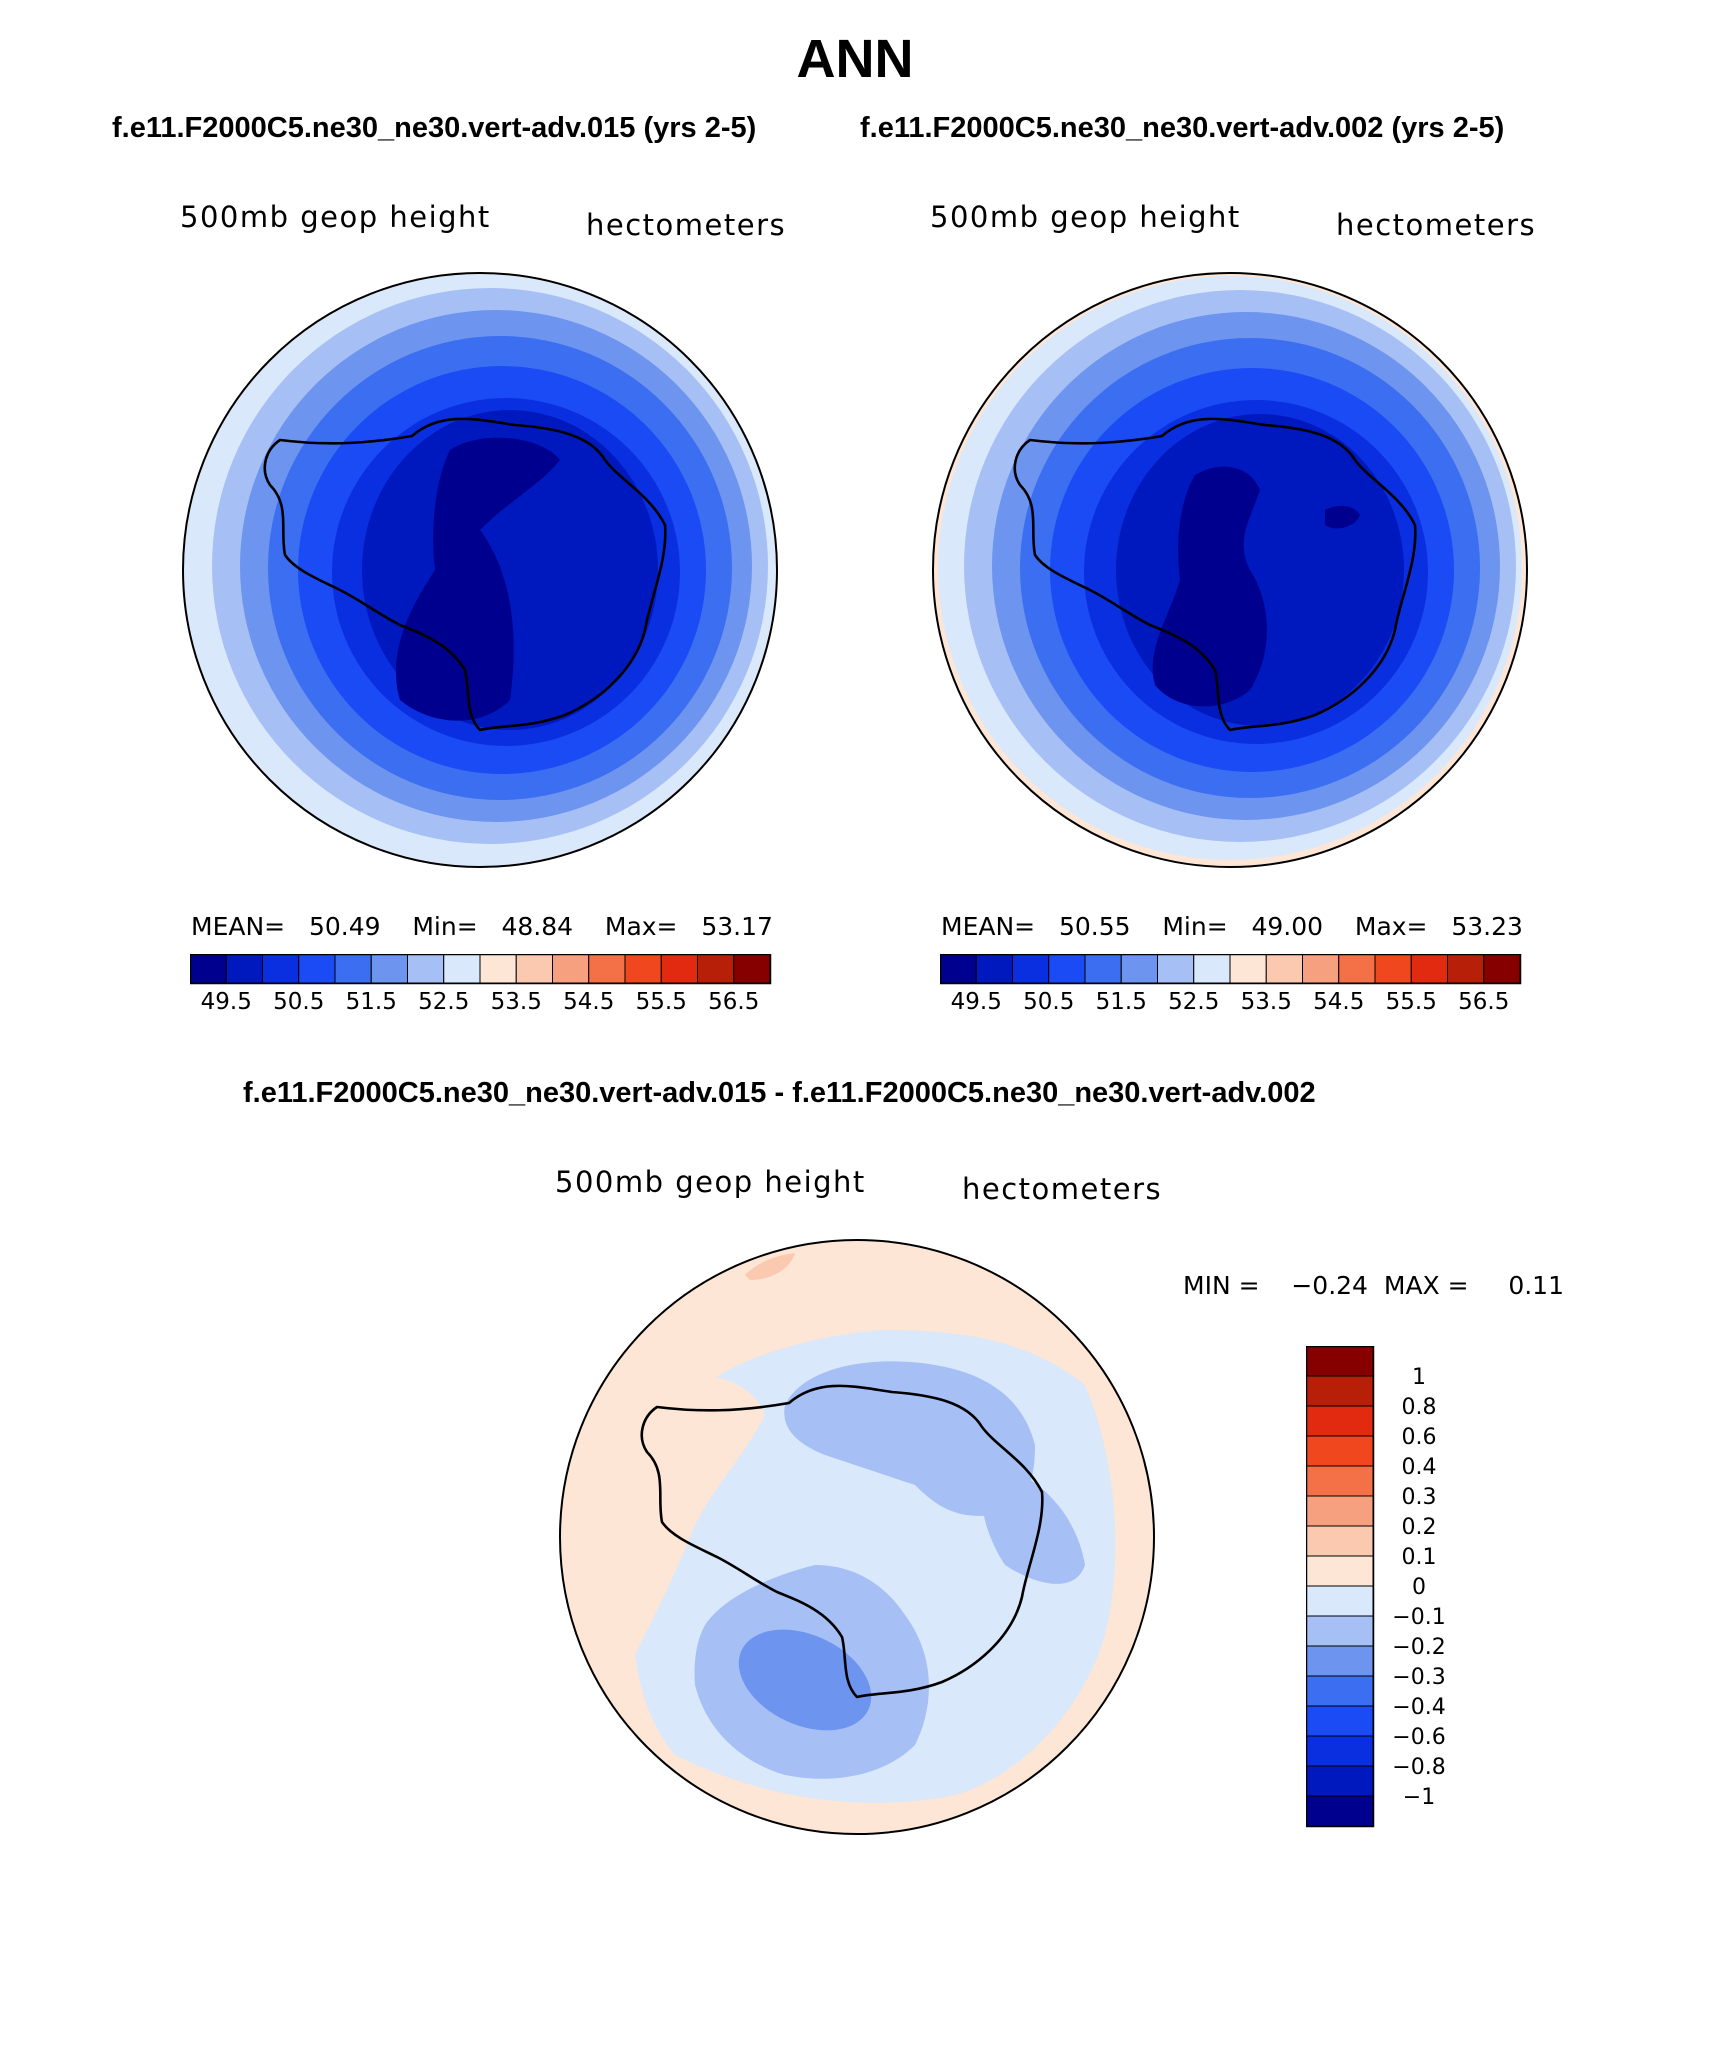 This screenshot has height=2061, width=1710. What do you see at coordinates (1062, 1189) in the screenshot?
I see `diff-units-label: hectometers` at bounding box center [1062, 1189].